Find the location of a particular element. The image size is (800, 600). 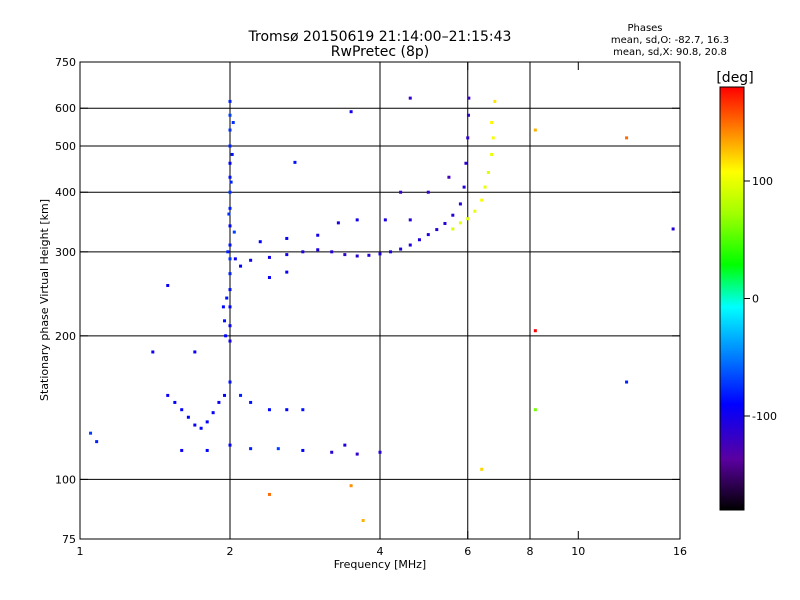

y-tick-label: 400 is located at coordinates (65, 192).